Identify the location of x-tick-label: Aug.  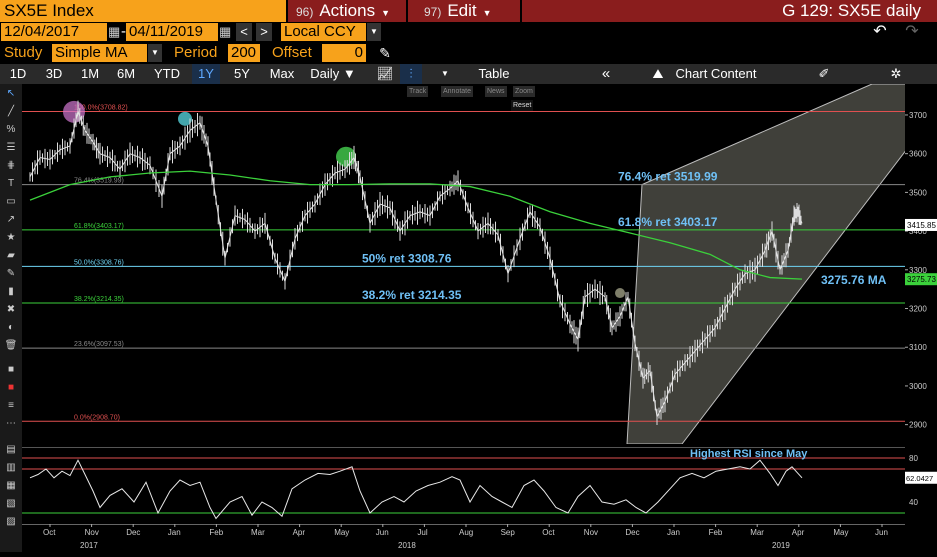
(466, 532).